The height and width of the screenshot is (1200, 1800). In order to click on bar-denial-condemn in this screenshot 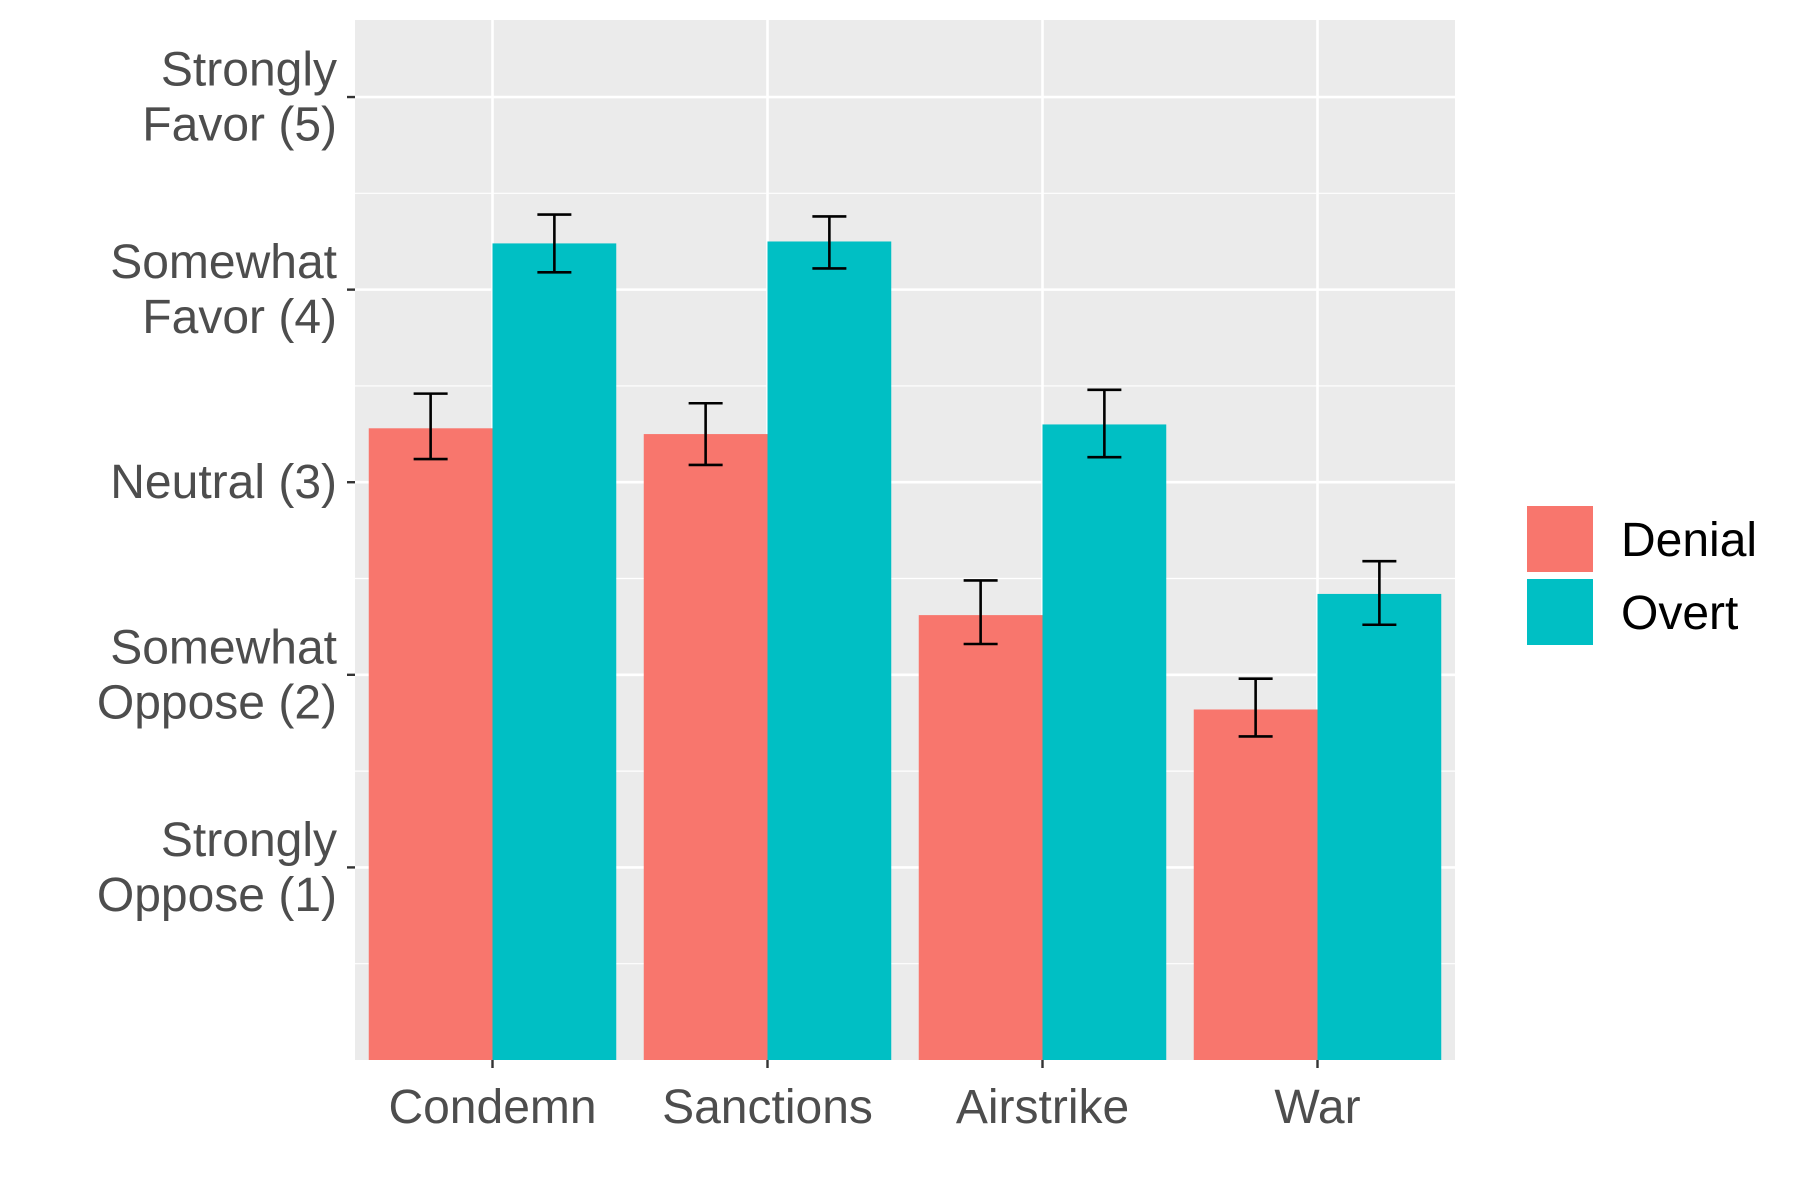, I will do `click(430, 744)`.